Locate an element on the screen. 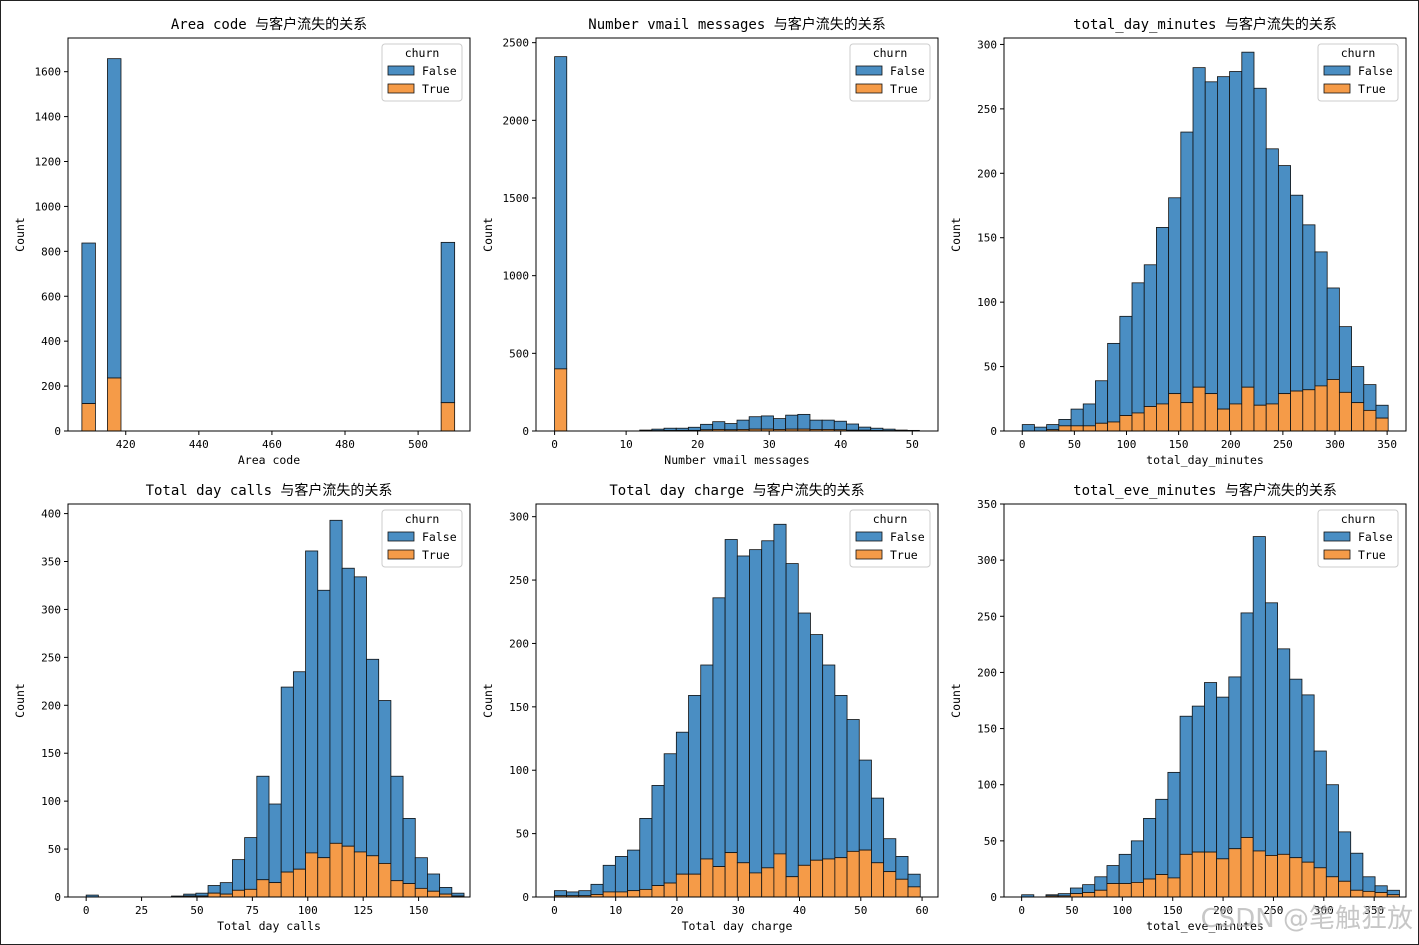 Image resolution: width=1419 pixels, height=945 pixels. y-tick-label: 150 is located at coordinates (519, 707).